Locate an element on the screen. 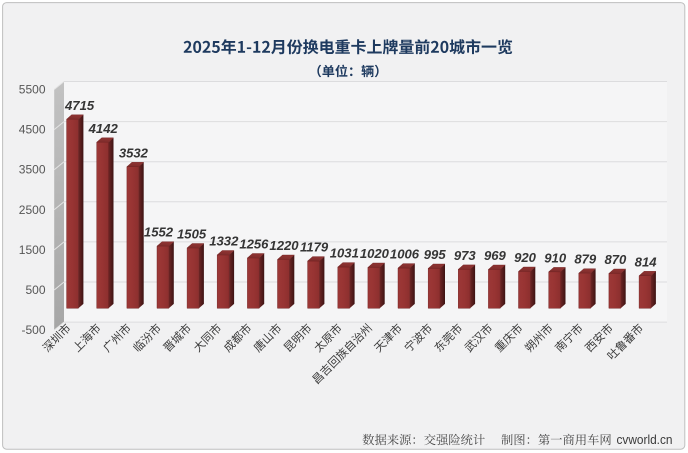 This screenshot has height=453, width=688. svg-text: 3500 is located at coordinates (32, 170).